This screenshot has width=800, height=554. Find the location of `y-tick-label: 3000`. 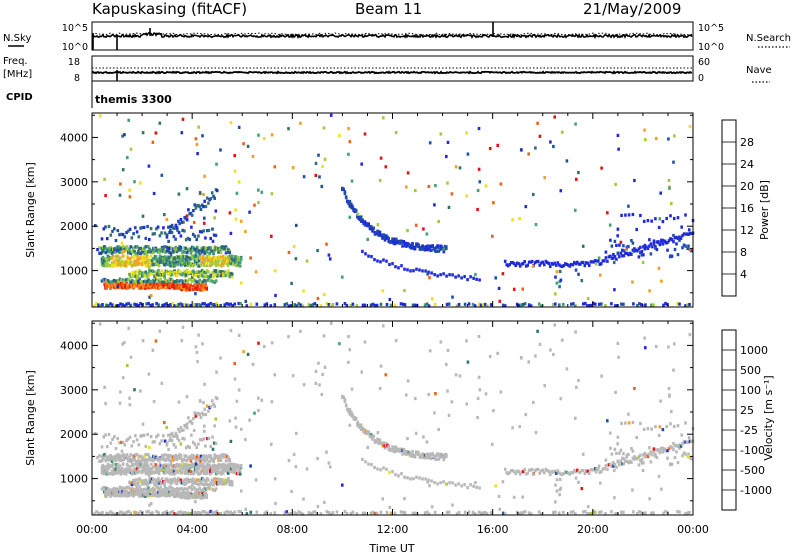

y-tick-label: 3000 is located at coordinates (74, 390).